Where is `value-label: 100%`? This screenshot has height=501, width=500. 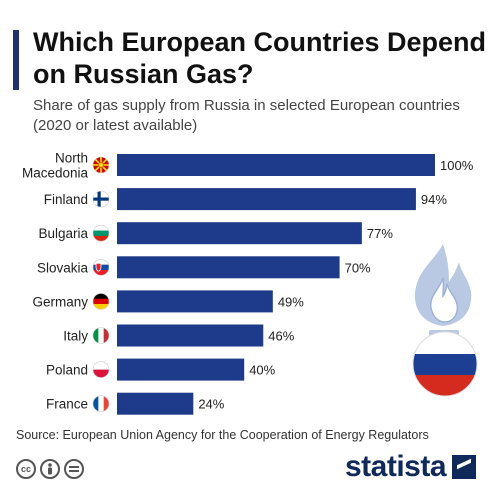
value-label: 100% is located at coordinates (457, 165).